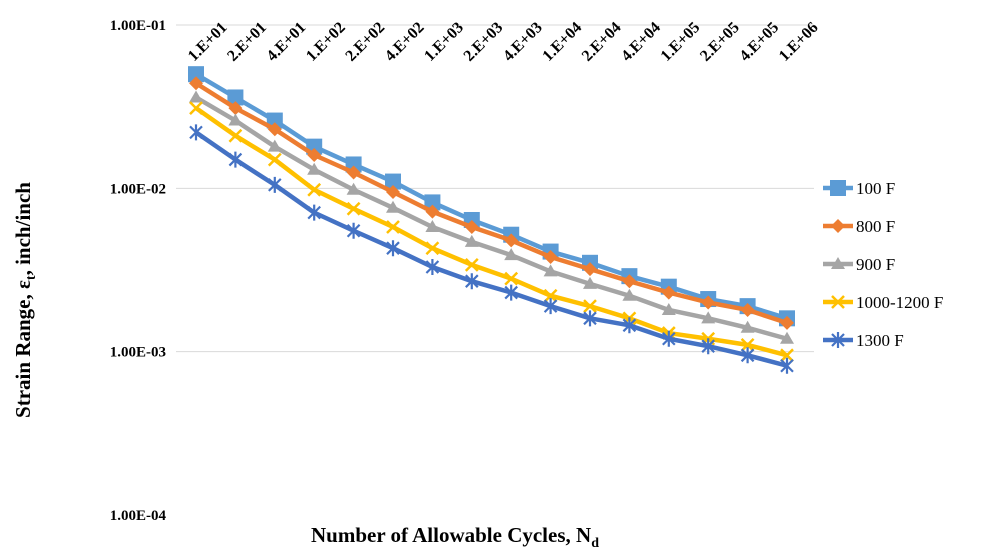 This screenshot has width=994, height=554. I want to click on legend-label: 800 F, so click(875, 226).